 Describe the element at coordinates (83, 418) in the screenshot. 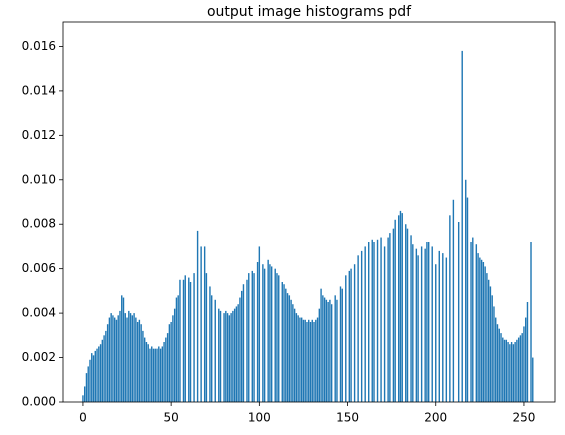

I see `x-tick-label: 0` at that location.